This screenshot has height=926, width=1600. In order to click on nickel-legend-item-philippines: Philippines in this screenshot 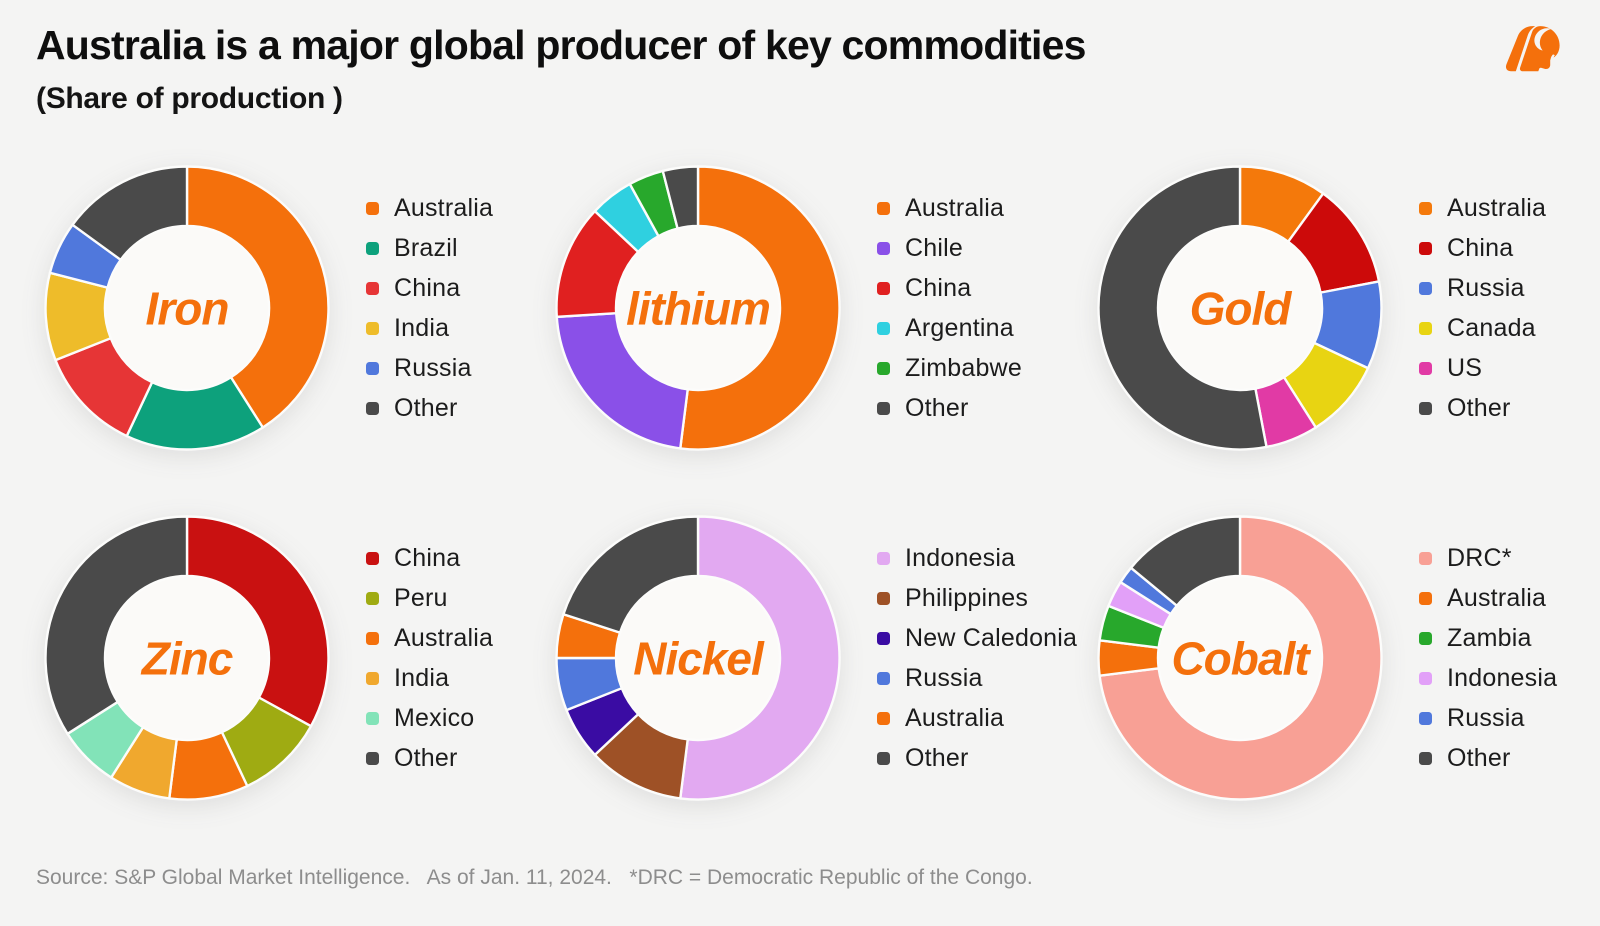, I will do `click(977, 598)`.